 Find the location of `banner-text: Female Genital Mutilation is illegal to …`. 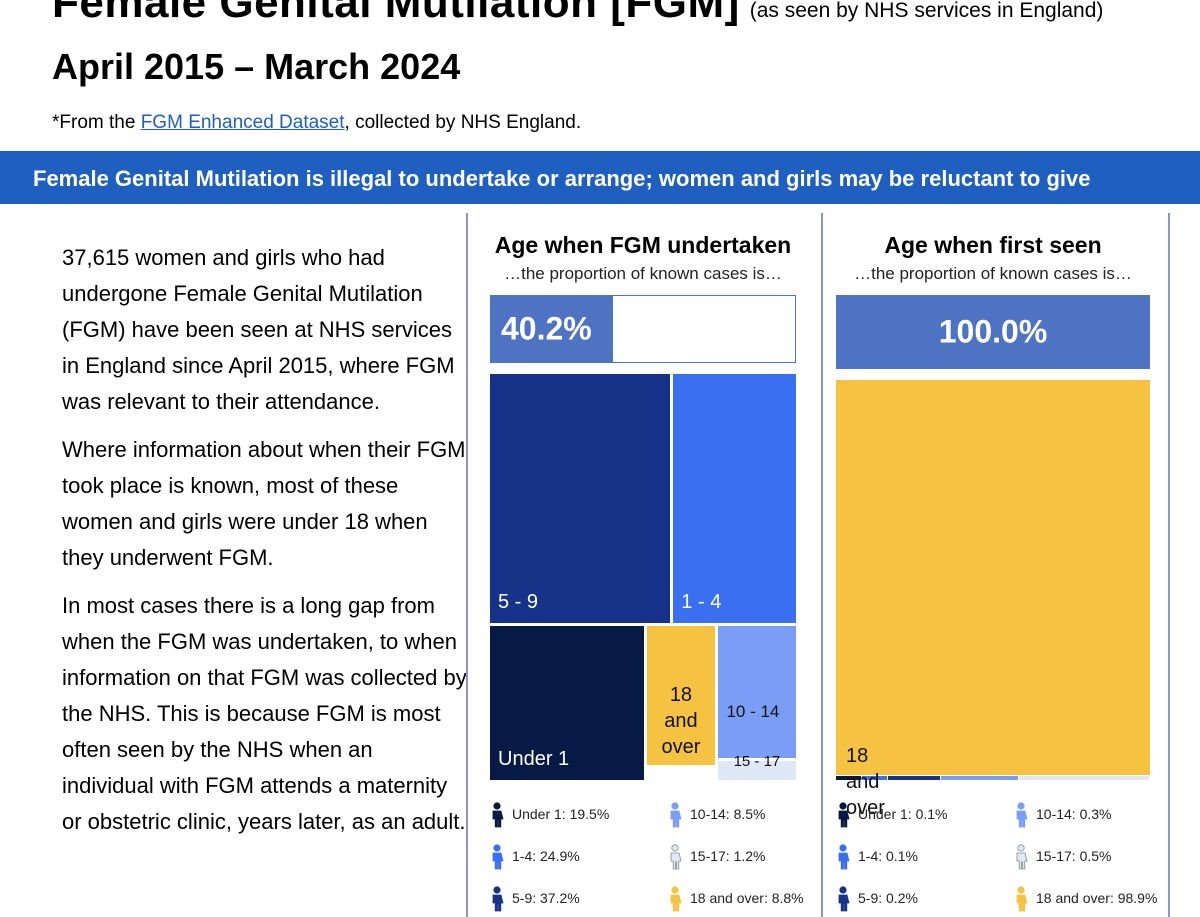

banner-text: Female Genital Mutilation is illegal to … is located at coordinates (562, 178).